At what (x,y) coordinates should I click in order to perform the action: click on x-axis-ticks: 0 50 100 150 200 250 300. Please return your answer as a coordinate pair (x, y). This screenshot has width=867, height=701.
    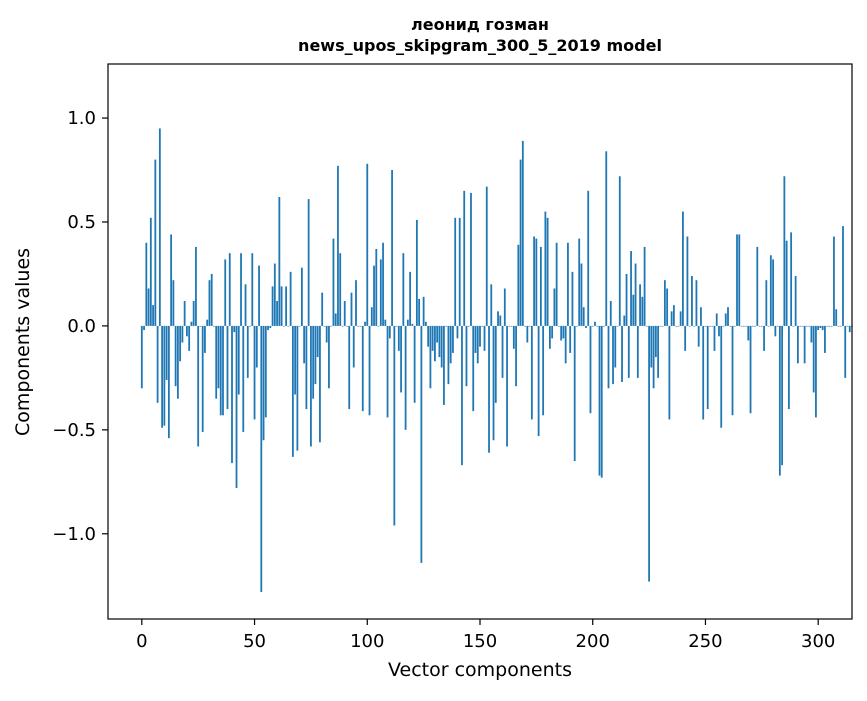
    Looking at the image, I should click on (485, 635).